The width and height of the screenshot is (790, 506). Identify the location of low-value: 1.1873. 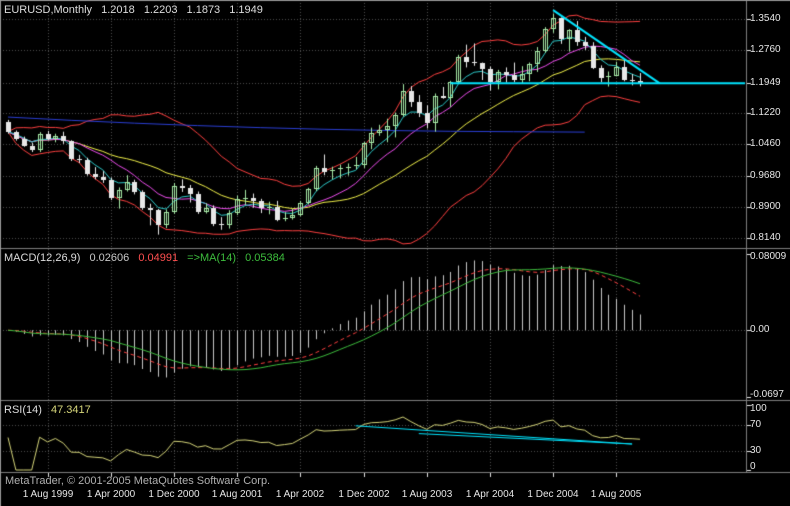
(203, 10).